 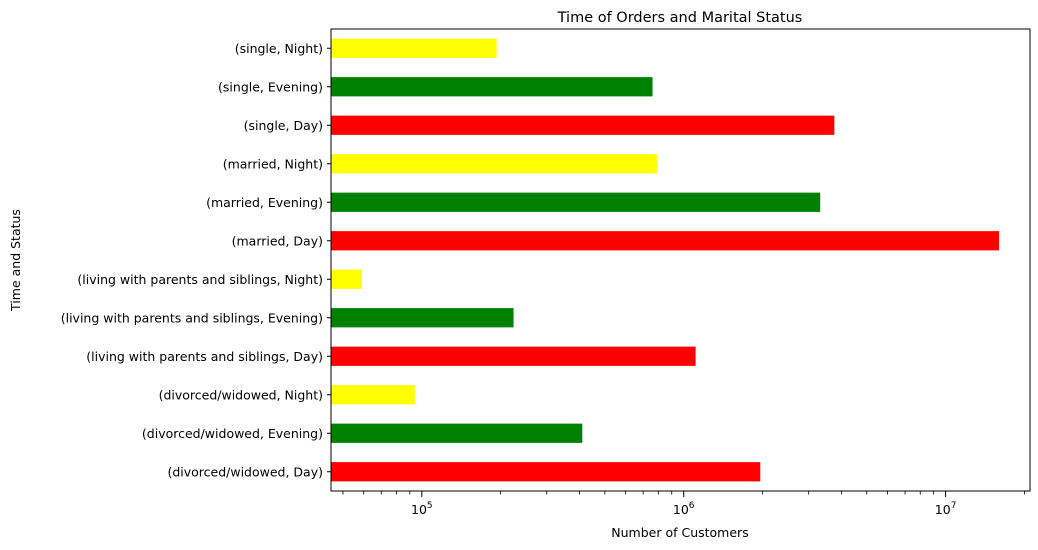 What do you see at coordinates (680, 18) in the screenshot?
I see `chart-title: Time of Orders and Marital Status` at bounding box center [680, 18].